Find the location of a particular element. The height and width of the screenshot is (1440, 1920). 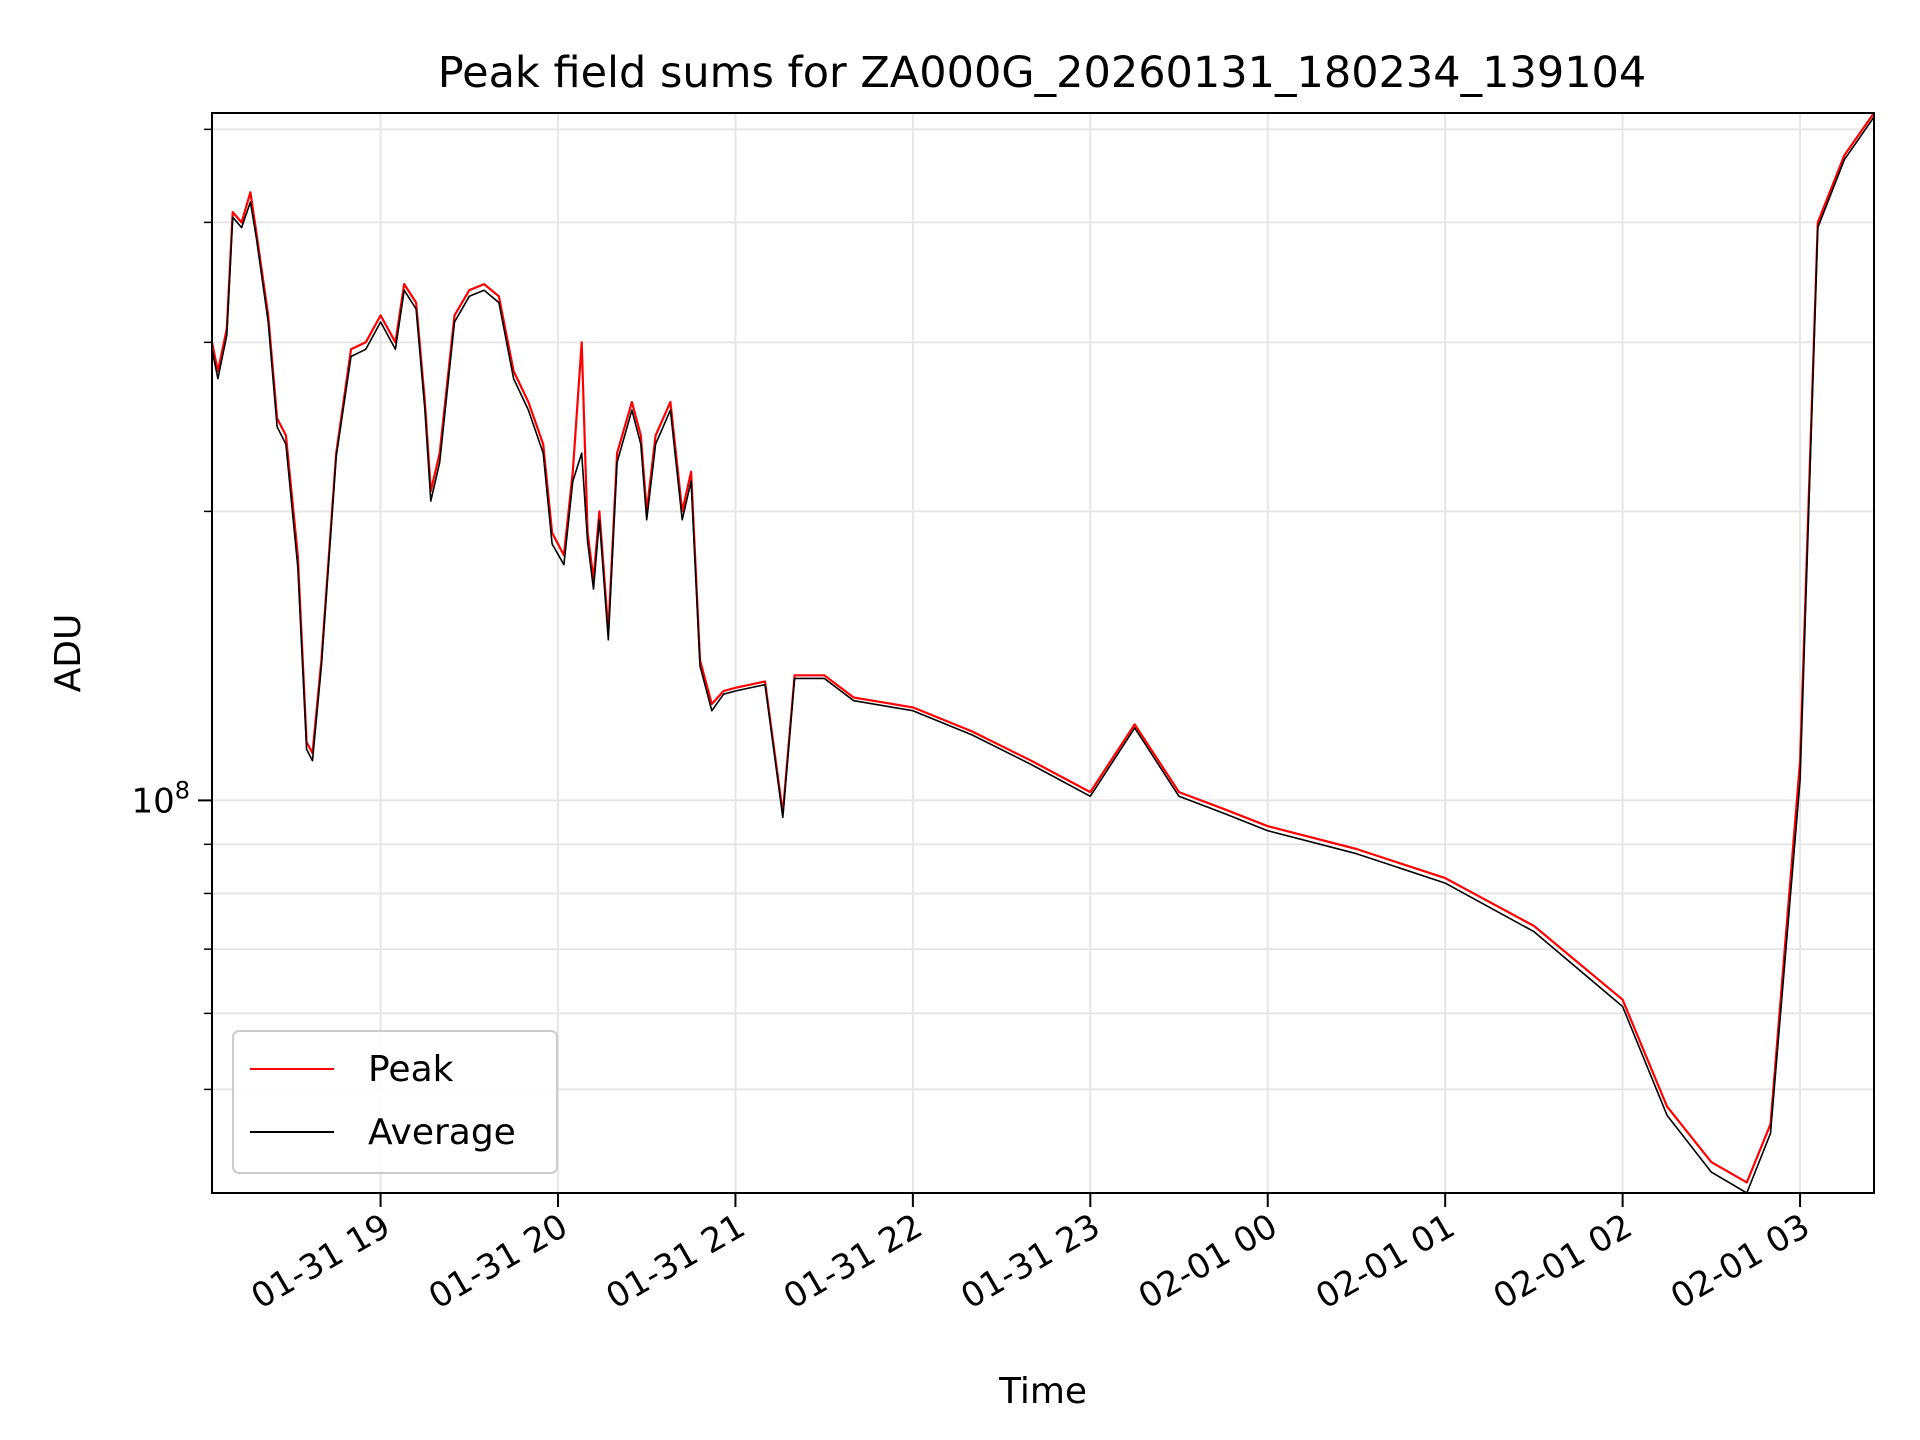

legend-label-average: Average is located at coordinates (442, 1132).